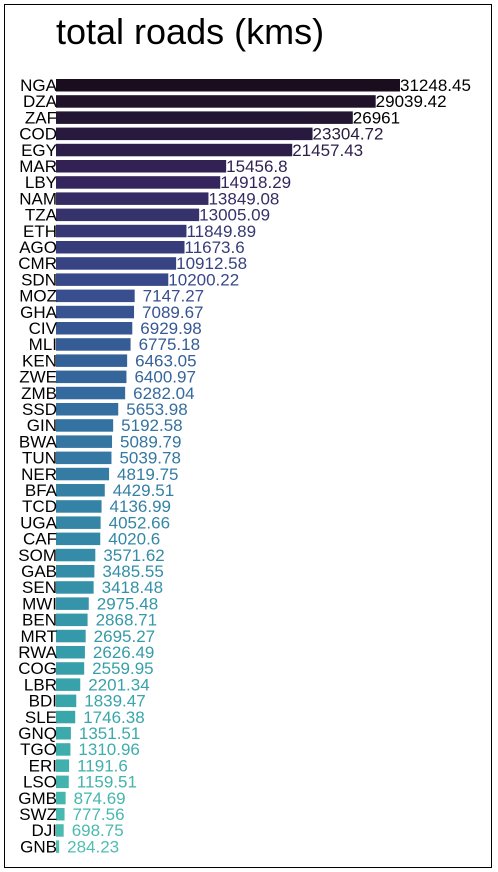 This screenshot has width=498, height=872. I want to click on value-label: 1839.47, so click(114, 701).